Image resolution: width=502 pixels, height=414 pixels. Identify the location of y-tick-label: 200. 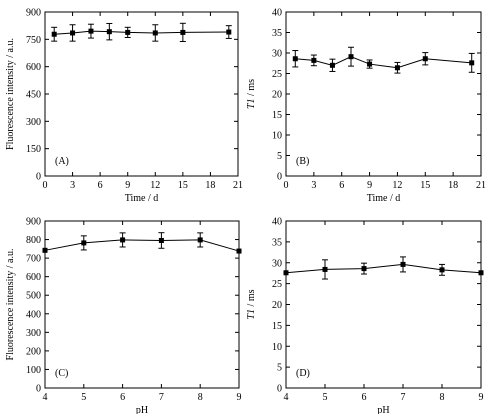
(33, 351).